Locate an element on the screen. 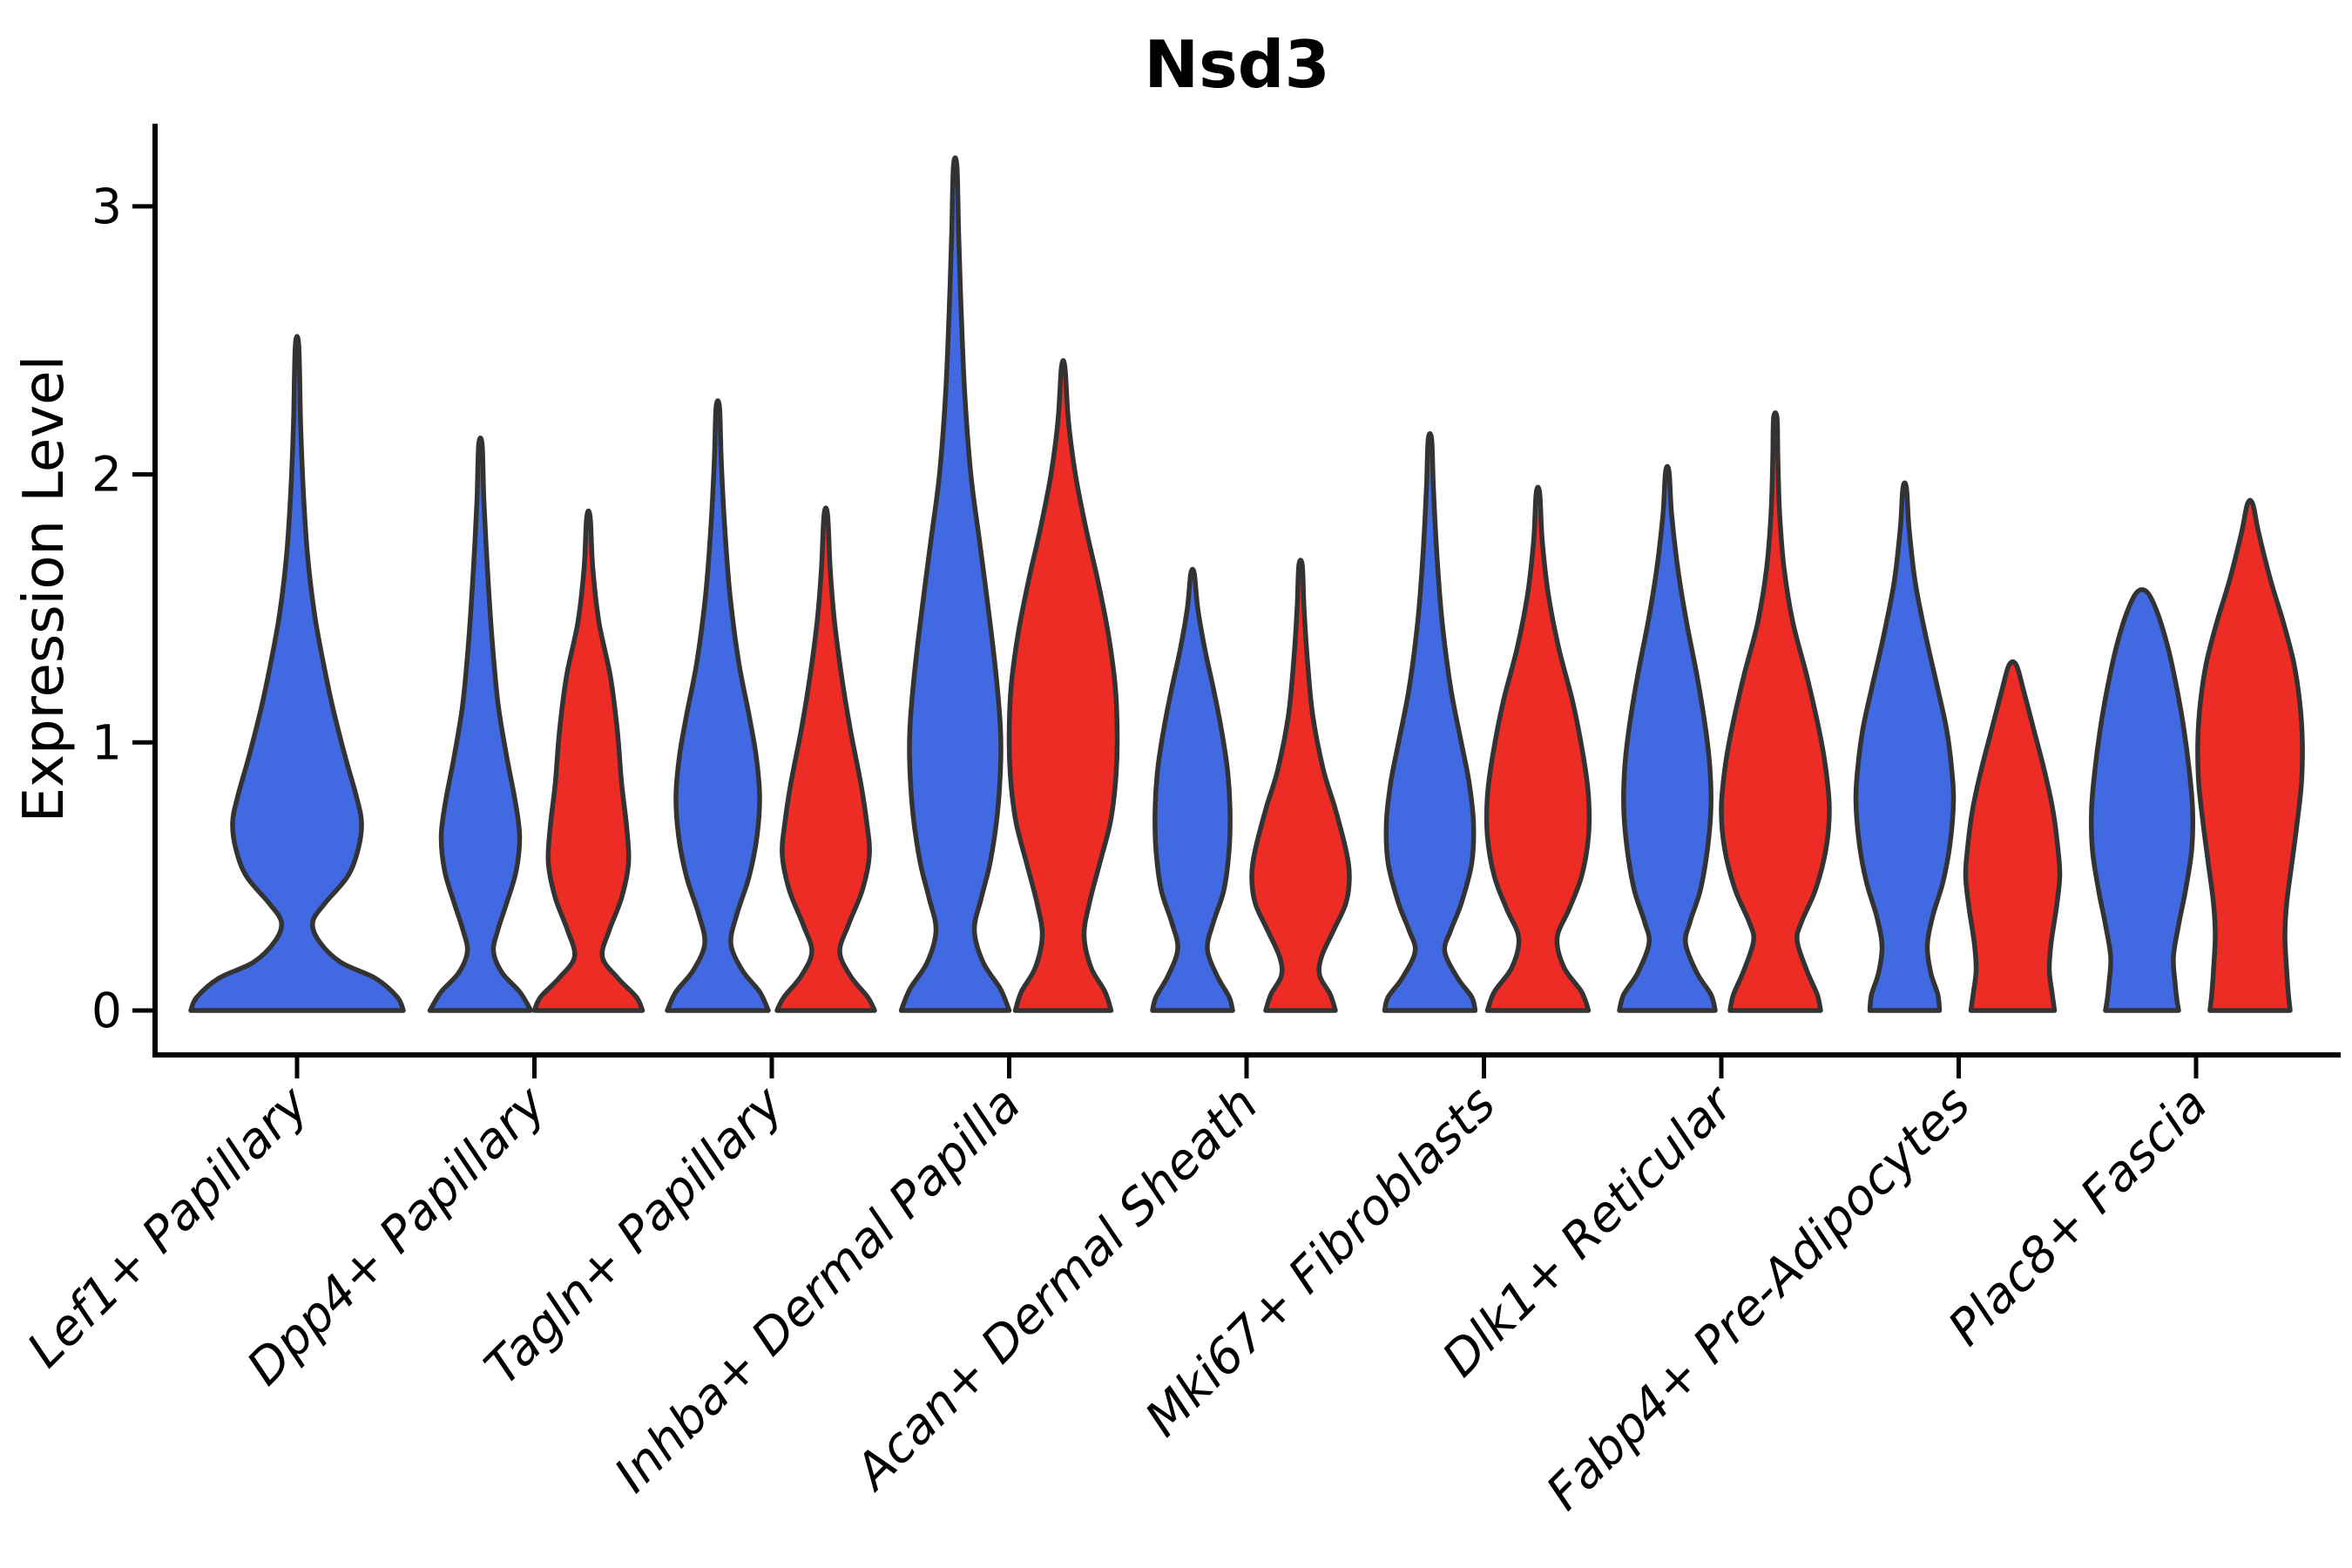 The height and width of the screenshot is (1568, 2352). violin-lef1-papillary-blue is located at coordinates (297, 673).